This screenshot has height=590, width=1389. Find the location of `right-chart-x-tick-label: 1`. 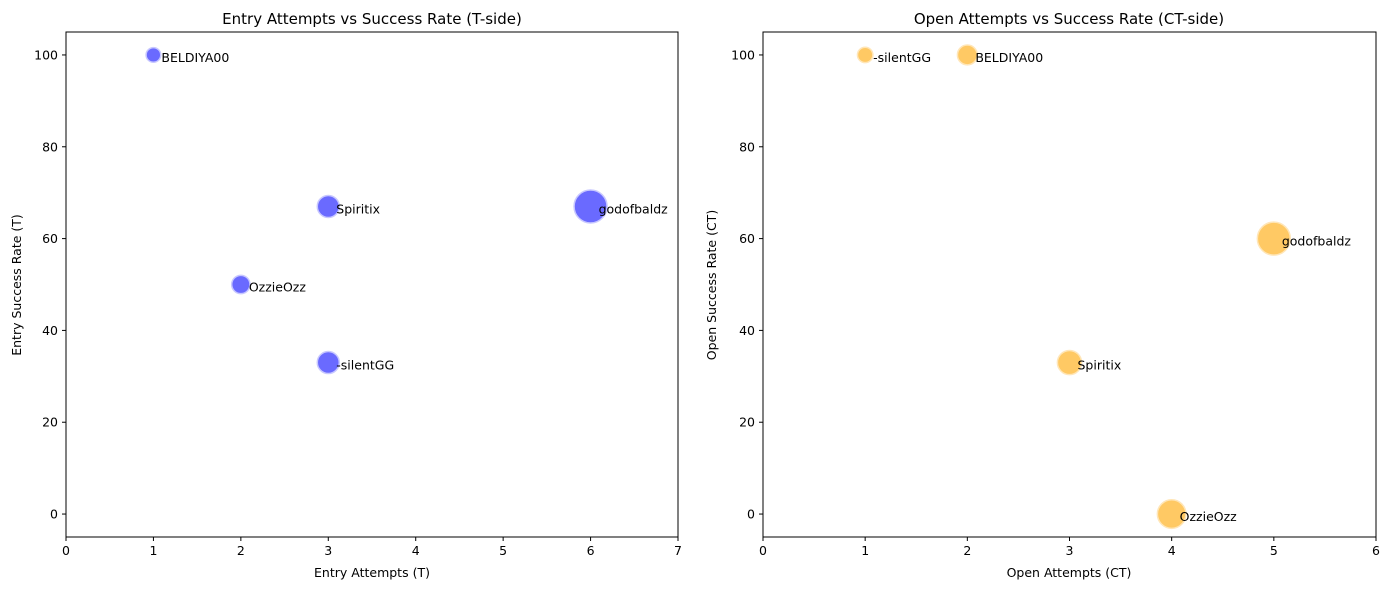

right-chart-x-tick-label: 1 is located at coordinates (865, 550).